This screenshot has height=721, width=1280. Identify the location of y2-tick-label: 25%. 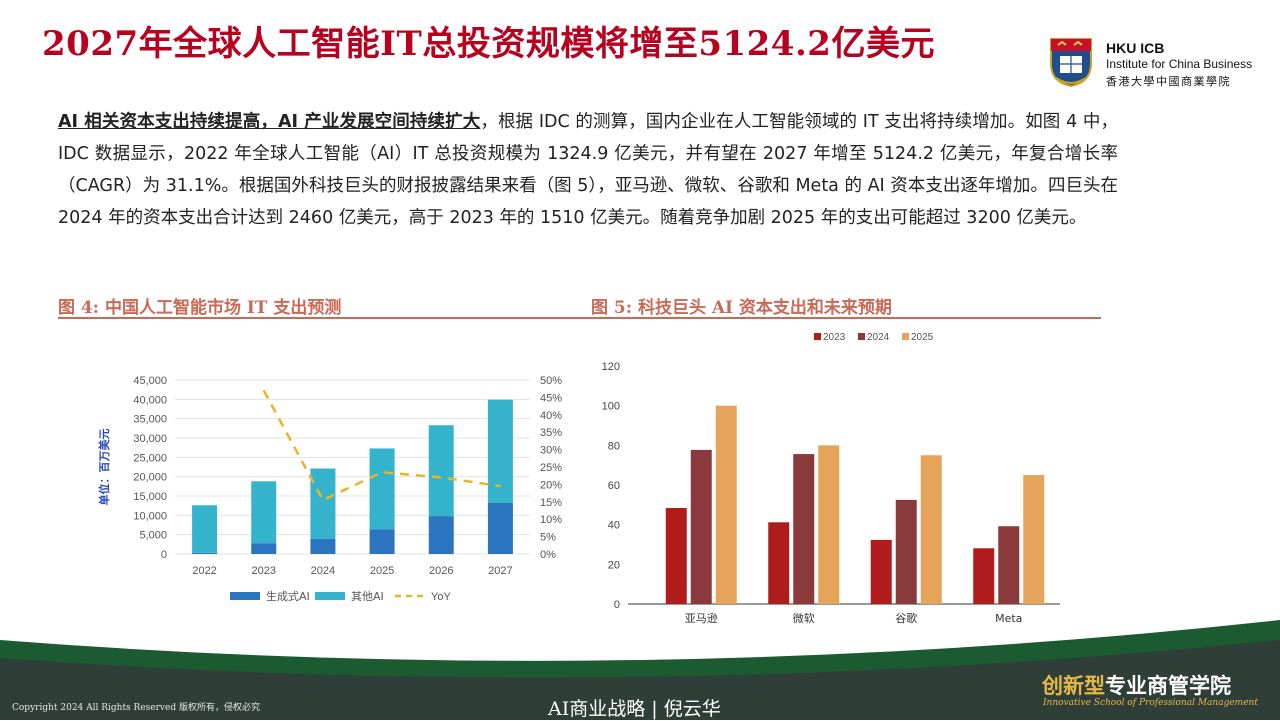
(551, 468).